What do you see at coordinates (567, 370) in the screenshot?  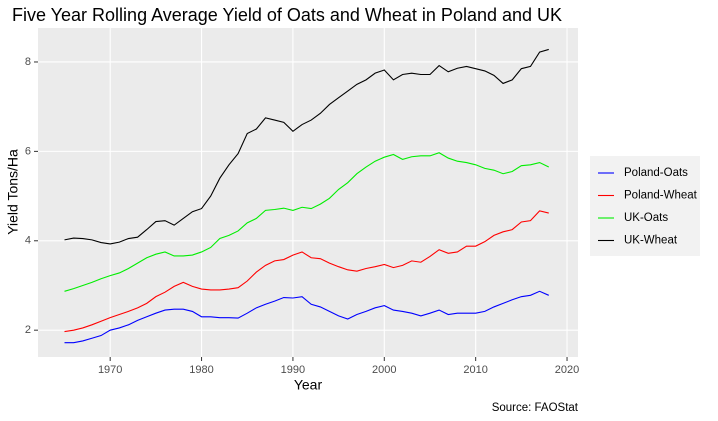 I see `x-tick-label: 2020` at bounding box center [567, 370].